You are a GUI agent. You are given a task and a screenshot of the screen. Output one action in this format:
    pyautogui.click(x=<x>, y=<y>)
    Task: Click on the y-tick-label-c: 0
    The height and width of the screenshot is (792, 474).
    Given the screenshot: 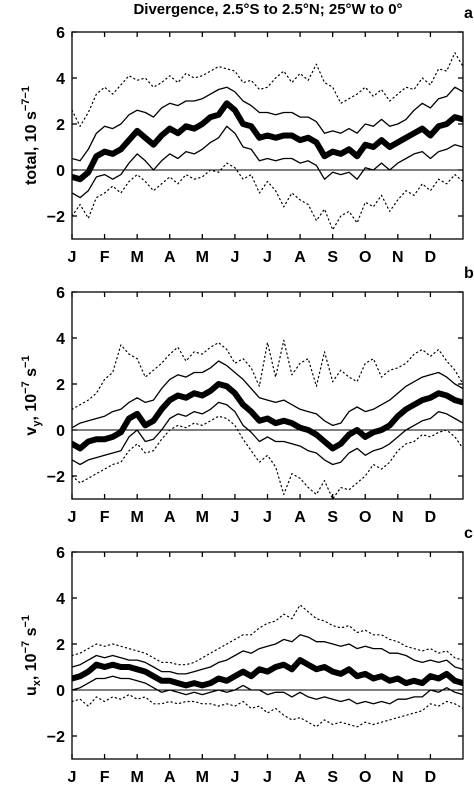 What is the action you would take?
    pyautogui.click(x=60, y=691)
    